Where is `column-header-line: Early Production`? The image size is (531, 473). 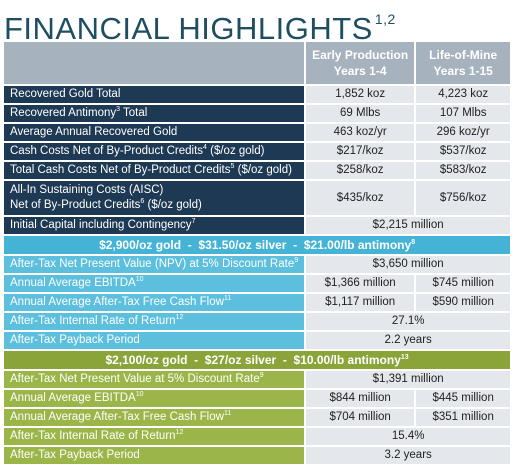
column-header-line: Early Production is located at coordinates (360, 55).